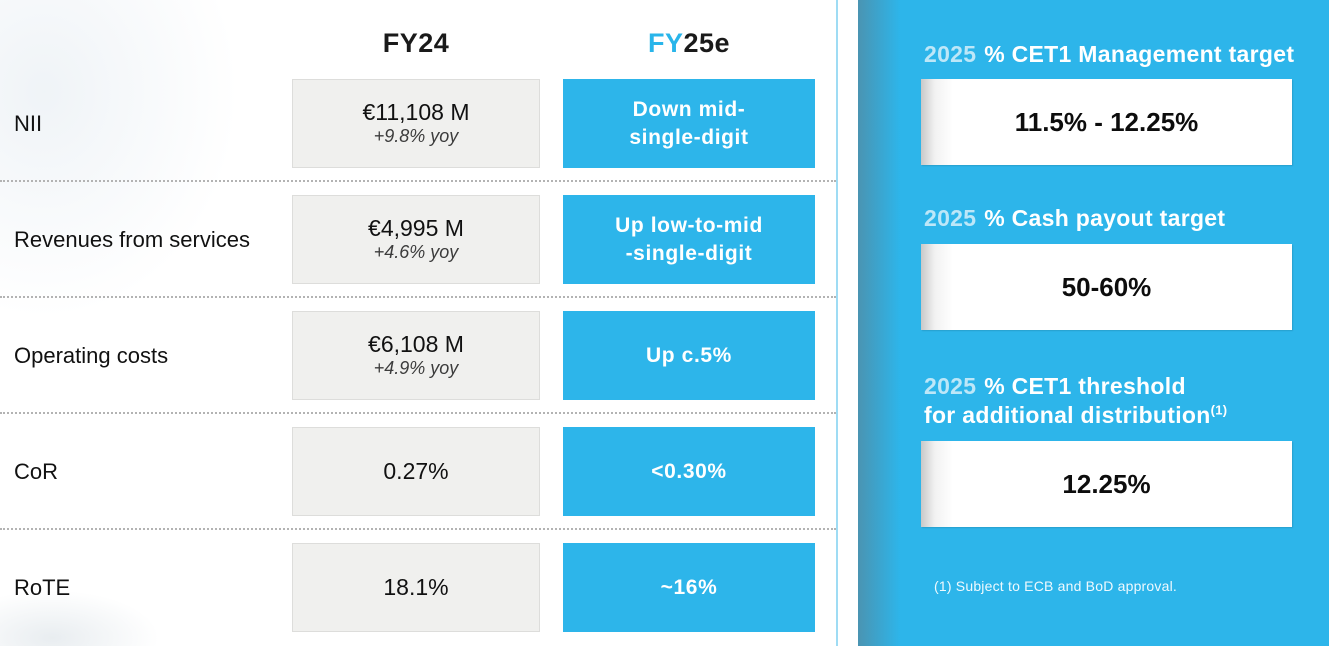 The width and height of the screenshot is (1329, 646). Describe the element at coordinates (1219, 410) in the screenshot. I see `footnote-marker: (1)` at that location.